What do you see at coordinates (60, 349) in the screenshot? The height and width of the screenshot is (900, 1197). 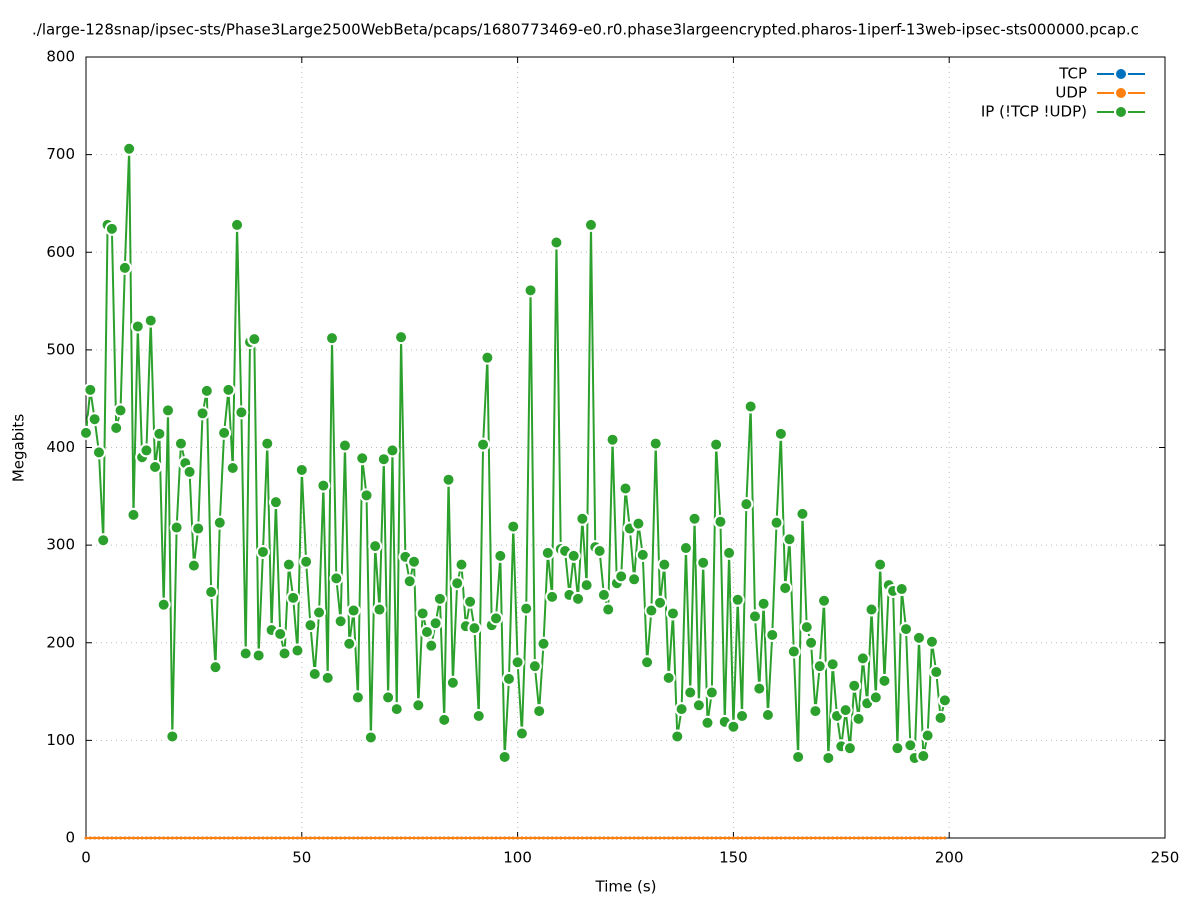 I see `y-tick-label: 500` at bounding box center [60, 349].